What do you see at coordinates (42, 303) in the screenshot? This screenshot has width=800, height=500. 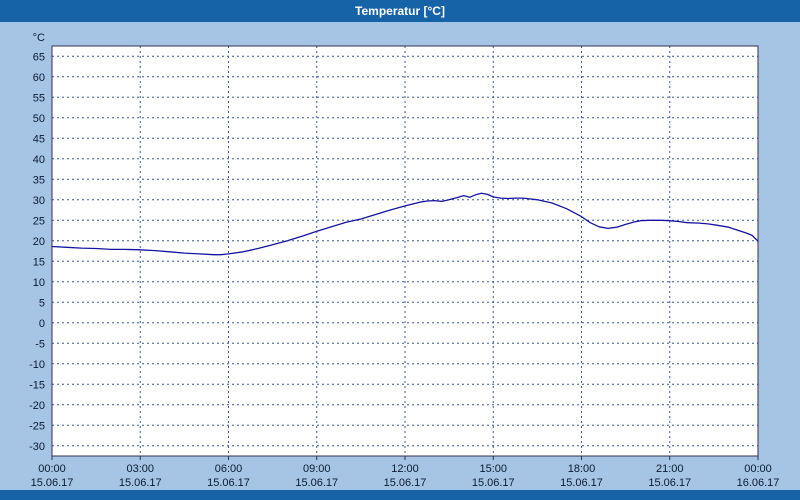 I see `svg-text: 5` at bounding box center [42, 303].